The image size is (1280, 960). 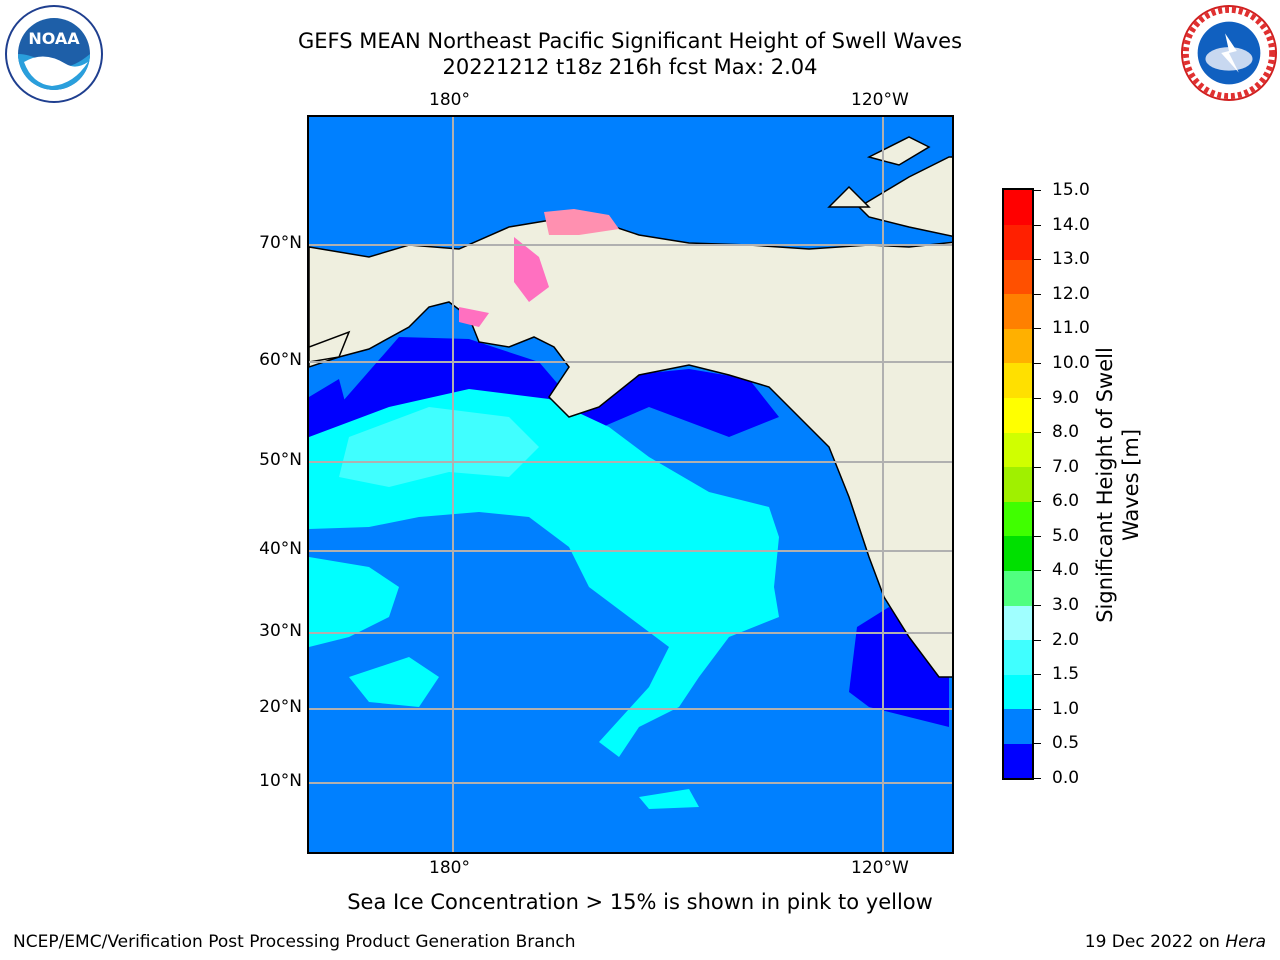 What do you see at coordinates (280, 707) in the screenshot?
I see `lat-label-20n: 20°N` at bounding box center [280, 707].